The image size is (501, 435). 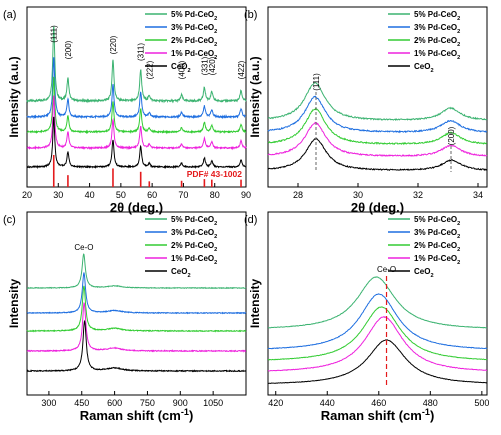 What do you see at coordinates (121, 195) in the screenshot?
I see `x-tick-label: 50` at bounding box center [121, 195].